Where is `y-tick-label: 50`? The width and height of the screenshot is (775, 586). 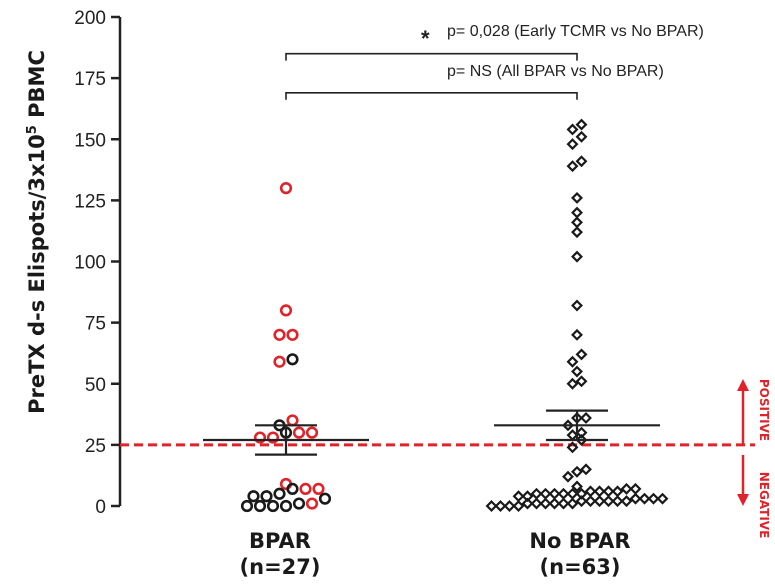 y-tick-label: 50 is located at coordinates (95, 385).